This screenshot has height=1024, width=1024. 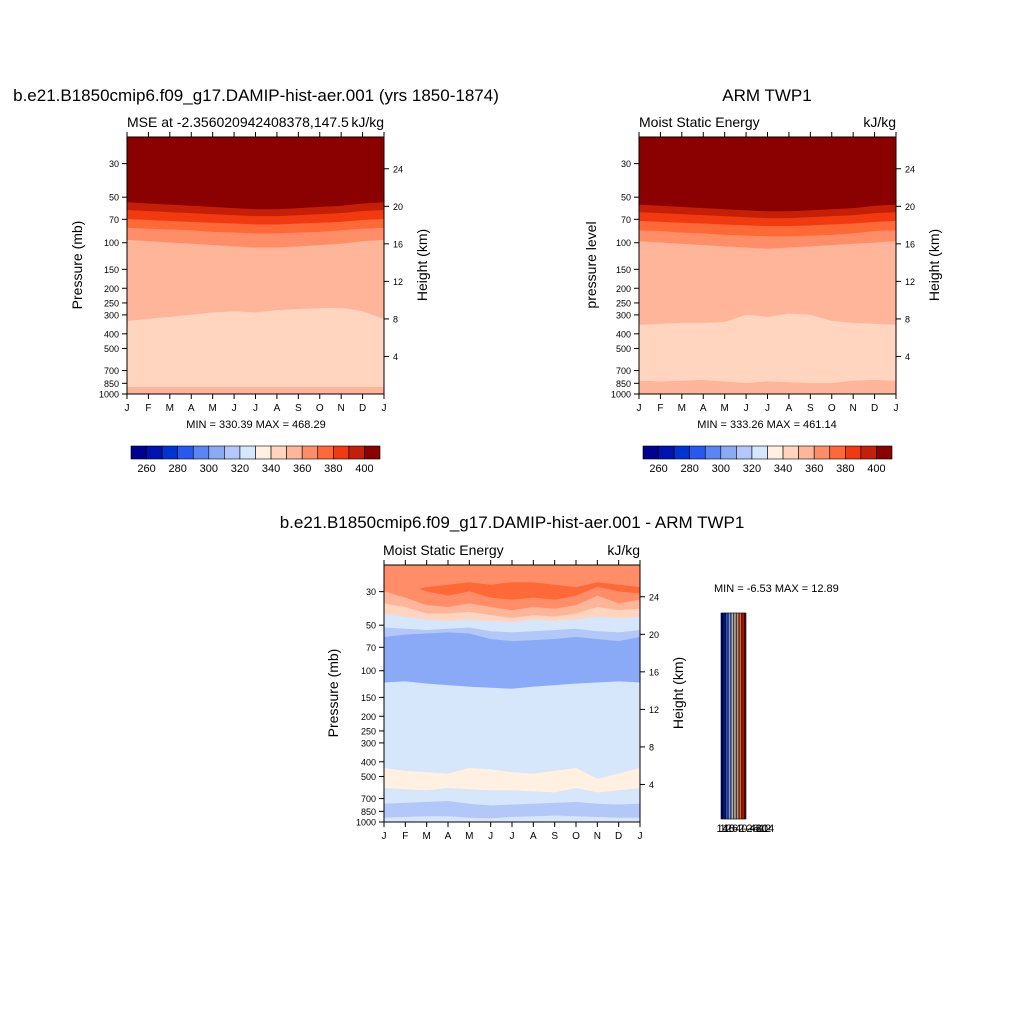 What do you see at coordinates (910, 282) in the screenshot?
I see `obs-right-tick-label: 12` at bounding box center [910, 282].